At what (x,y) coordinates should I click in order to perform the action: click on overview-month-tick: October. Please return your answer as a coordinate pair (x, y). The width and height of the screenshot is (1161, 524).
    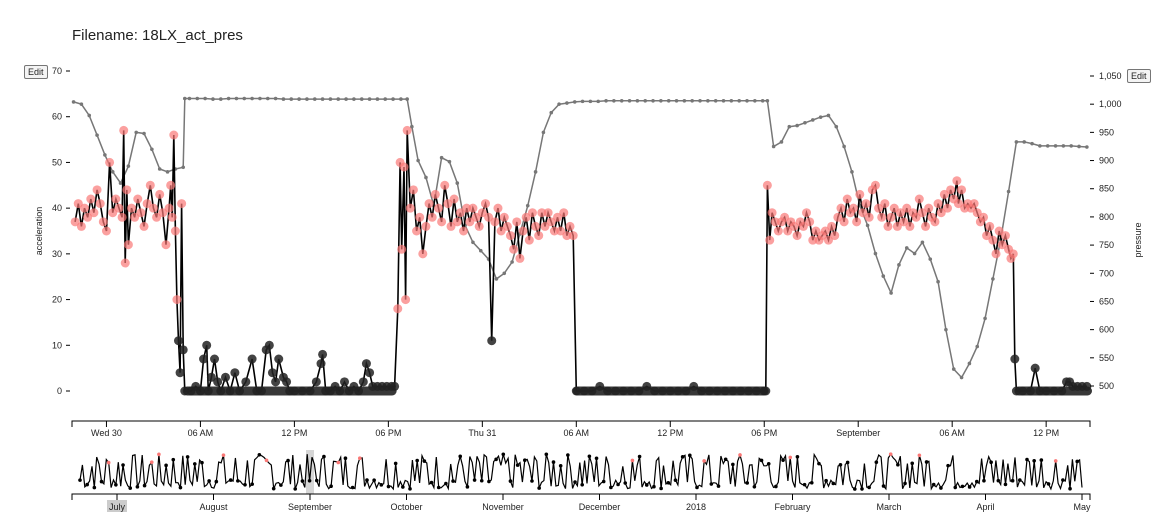
    Looking at the image, I should click on (406, 503).